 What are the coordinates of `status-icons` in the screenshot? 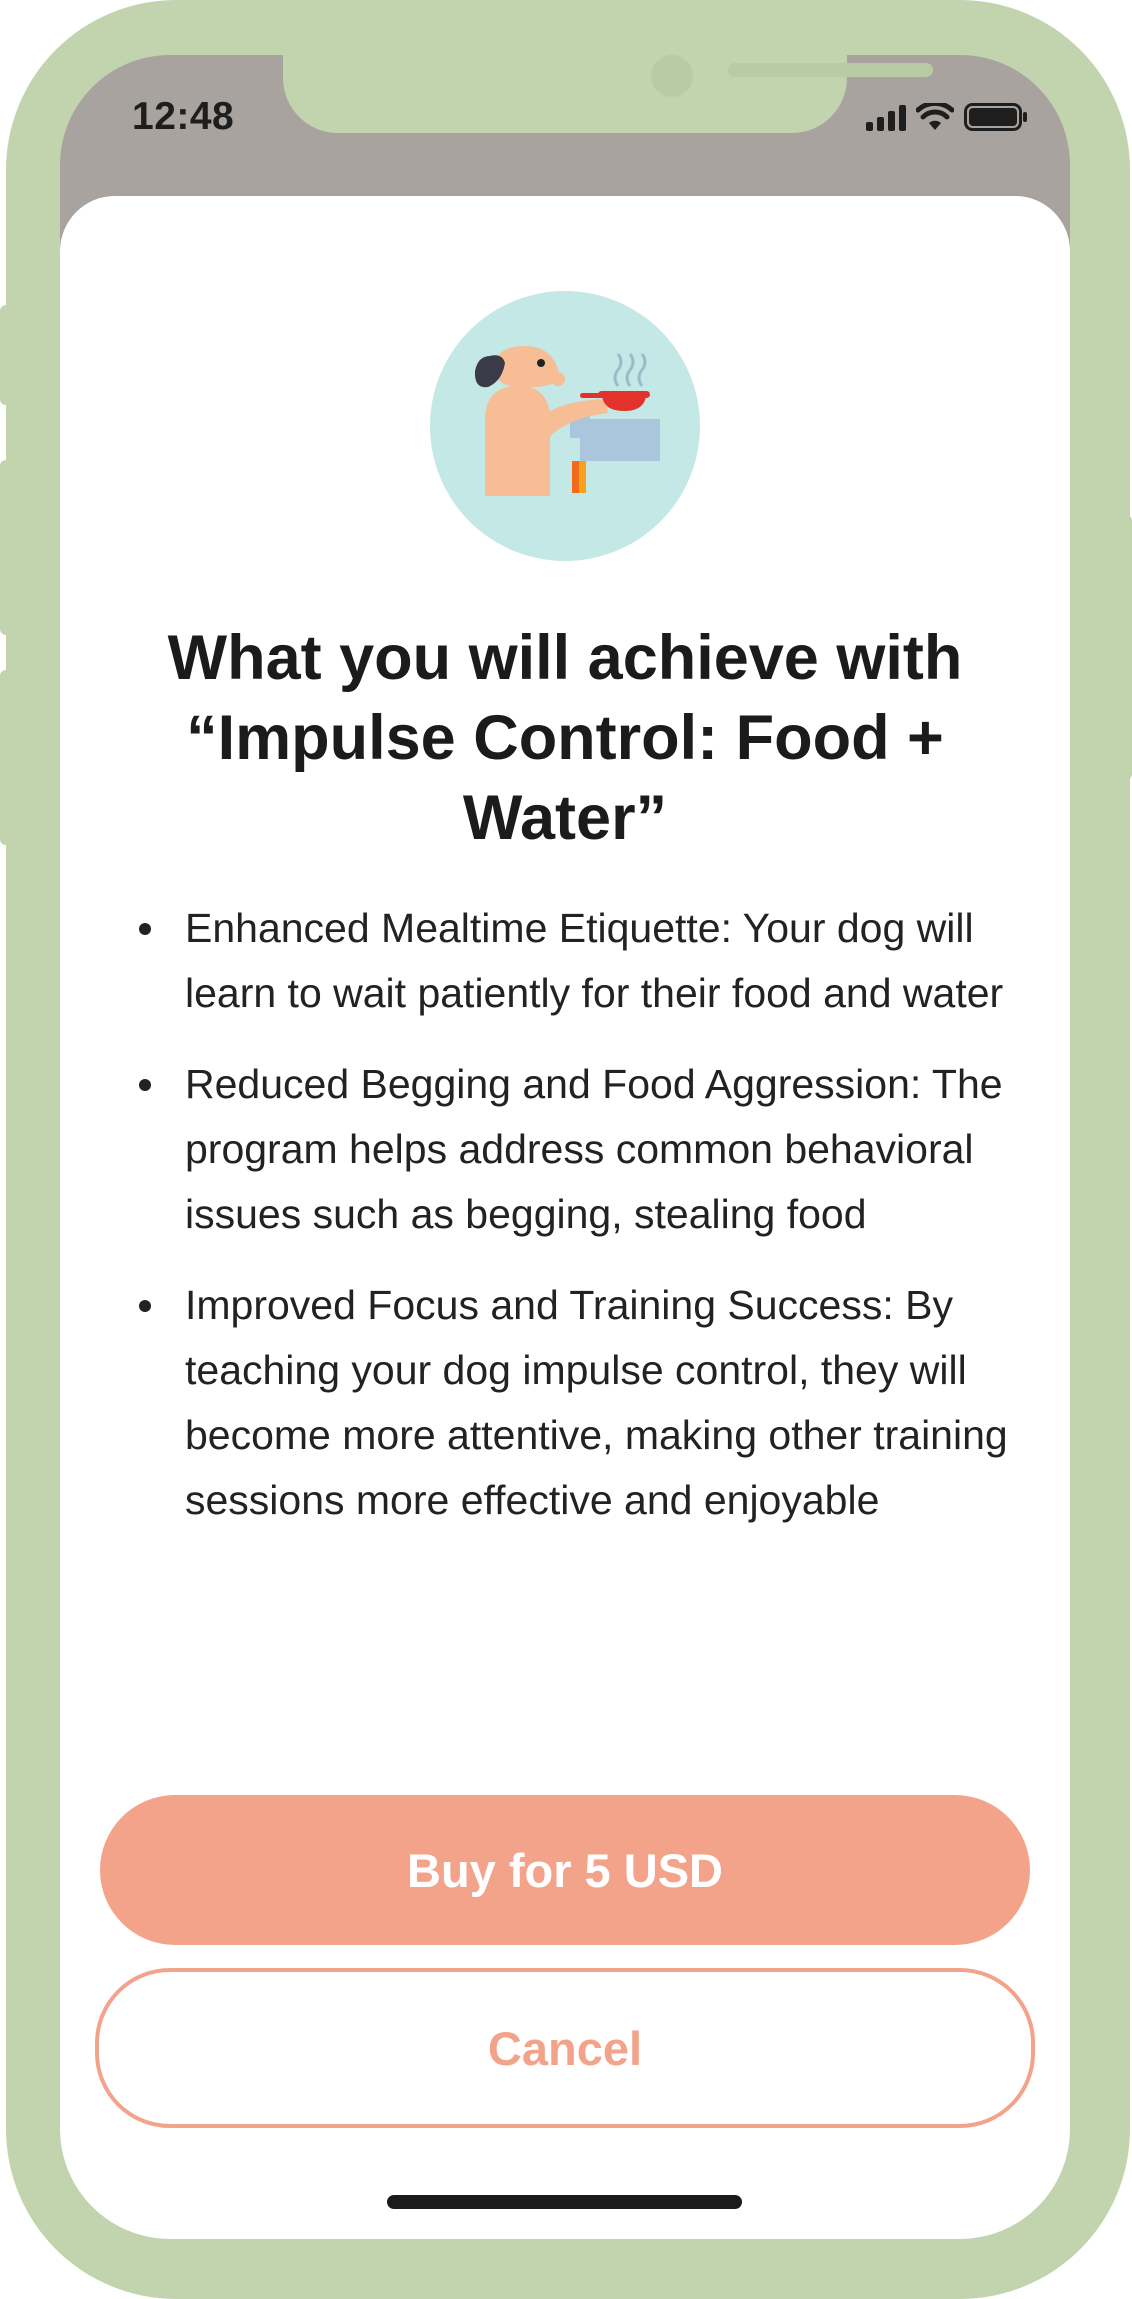 It's located at (947, 116).